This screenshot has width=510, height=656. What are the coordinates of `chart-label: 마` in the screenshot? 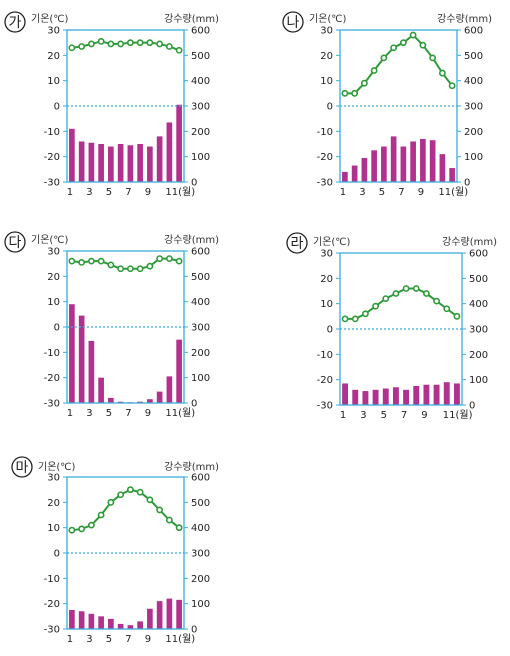 It's located at (22, 468).